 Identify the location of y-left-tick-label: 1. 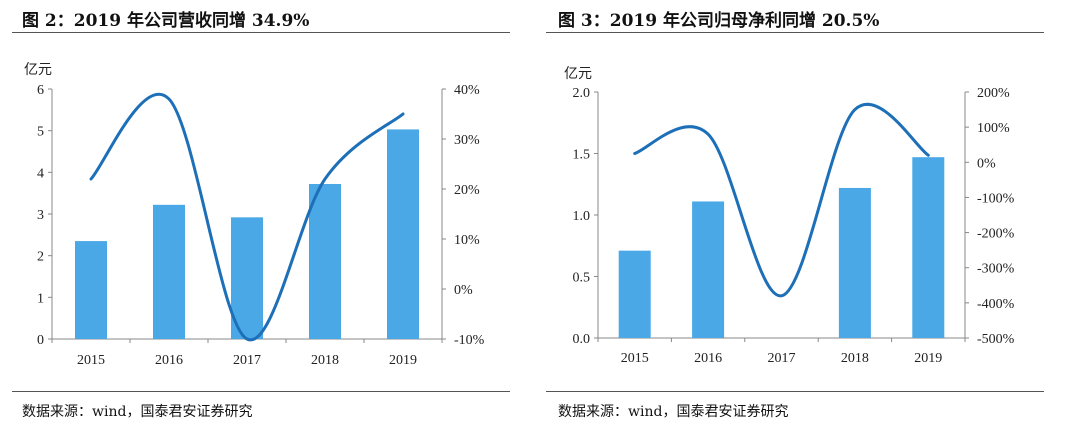
(40, 298).